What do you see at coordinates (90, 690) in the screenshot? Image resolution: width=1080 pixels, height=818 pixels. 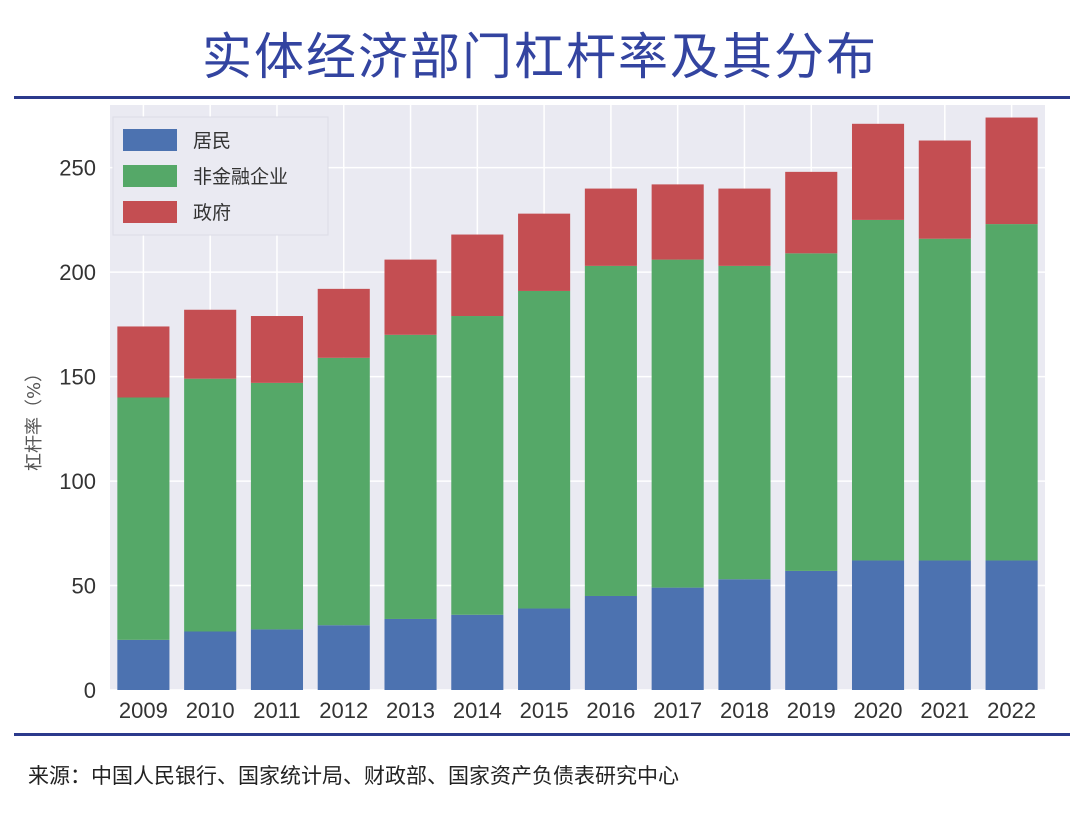 I see `y-tick-label: 0` at bounding box center [90, 690].